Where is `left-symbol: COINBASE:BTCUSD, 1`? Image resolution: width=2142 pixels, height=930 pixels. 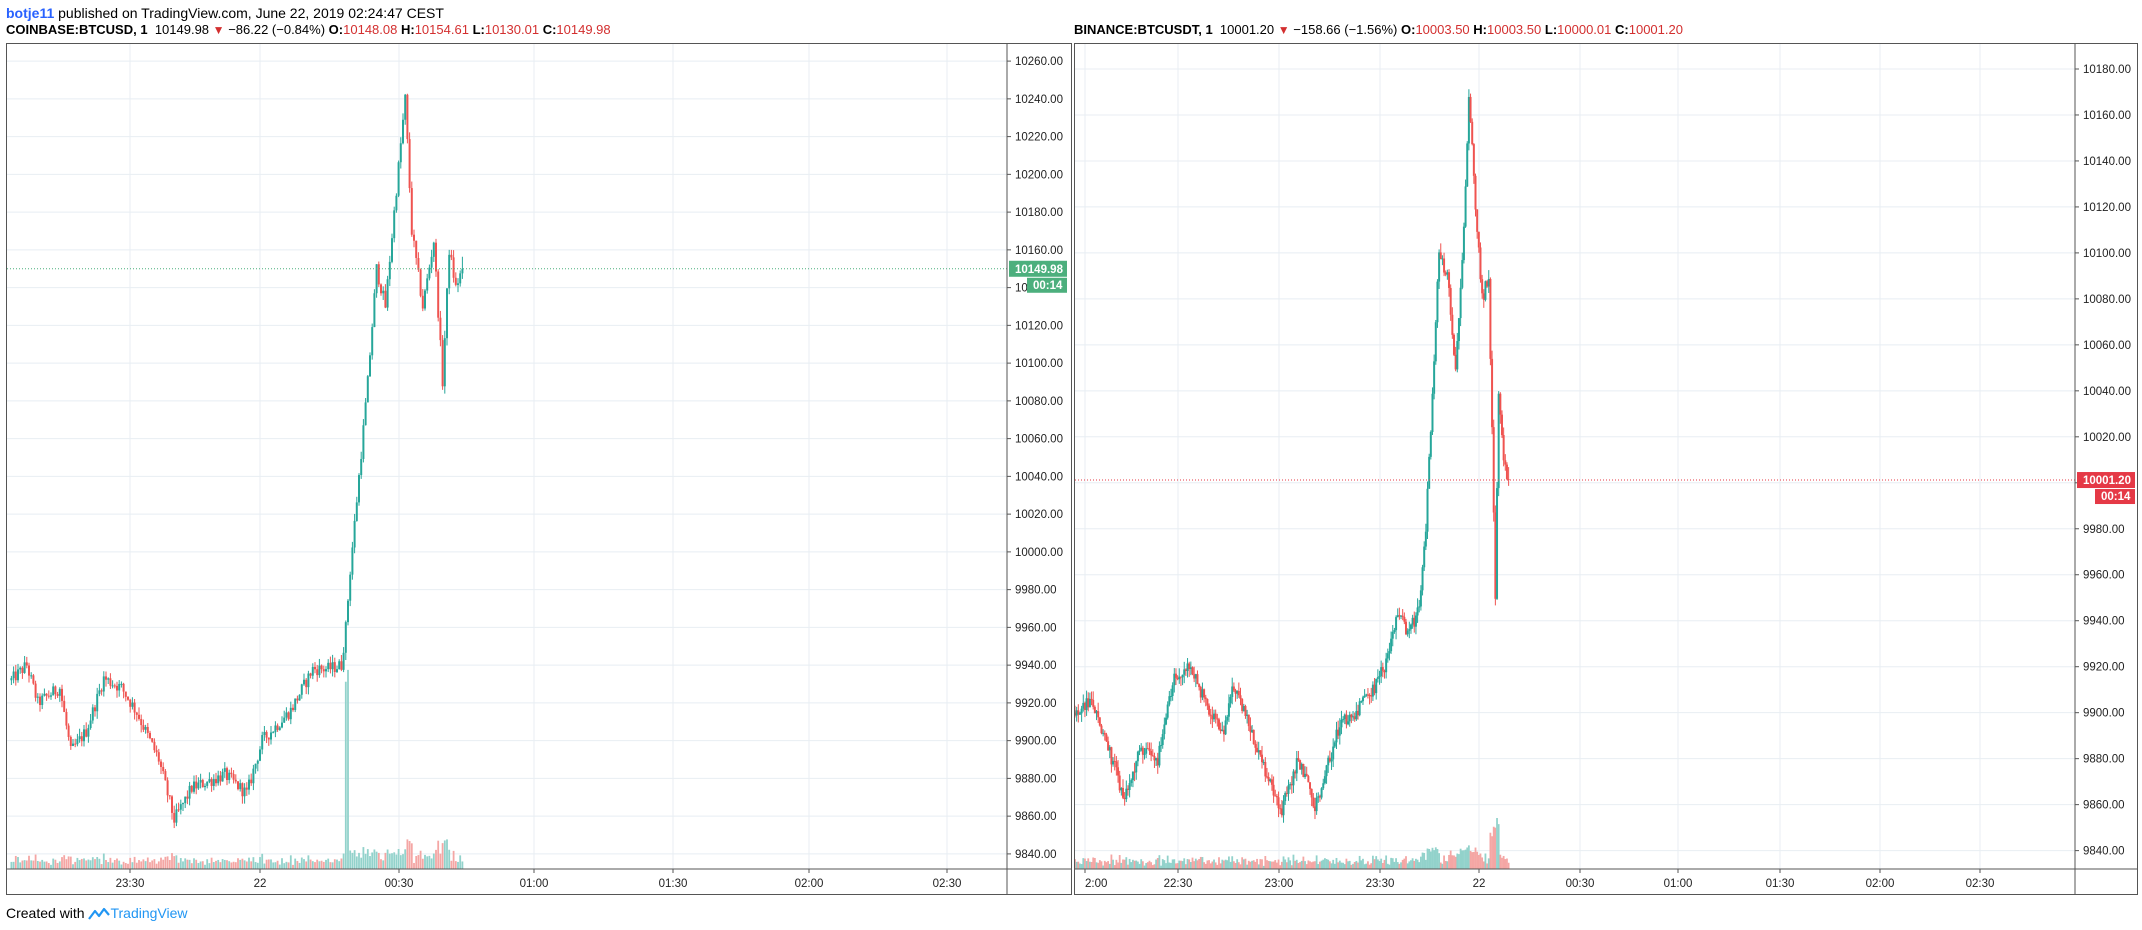
left-symbol: COINBASE:BTCUSD, 1 is located at coordinates (77, 29).